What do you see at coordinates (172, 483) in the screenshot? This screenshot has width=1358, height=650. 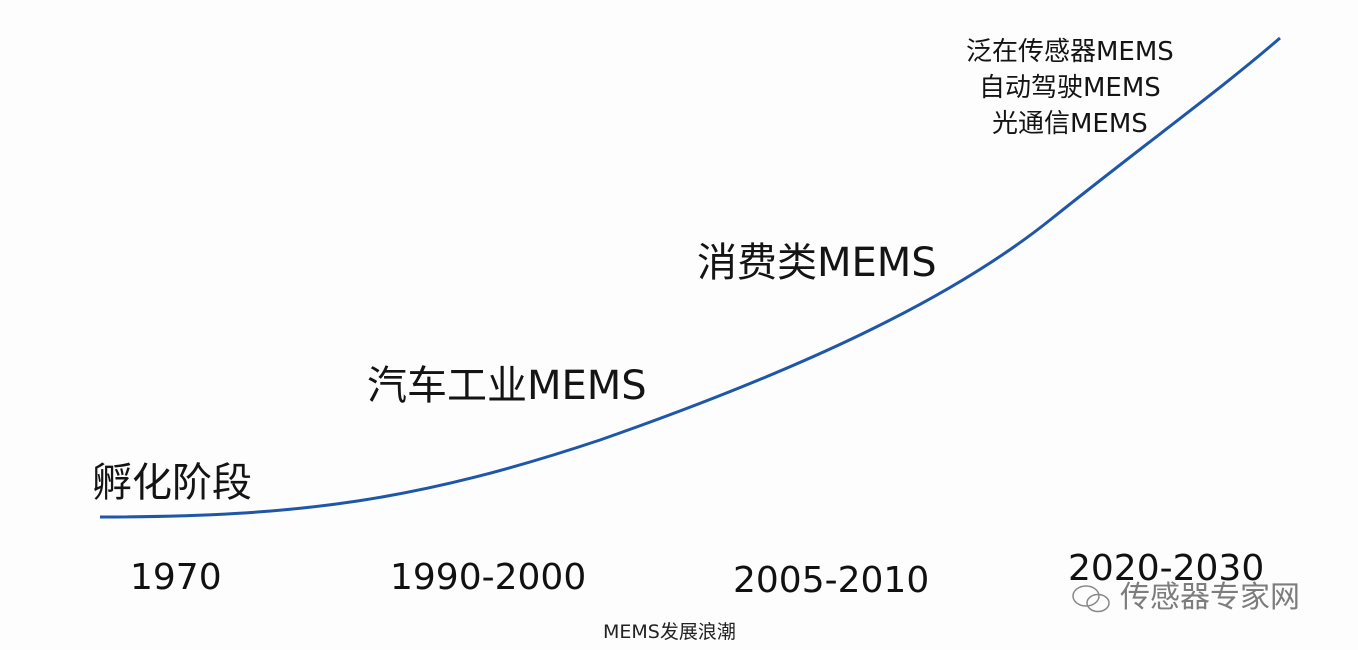 I see `stage-label-incubation: 孵化阶段` at bounding box center [172, 483].